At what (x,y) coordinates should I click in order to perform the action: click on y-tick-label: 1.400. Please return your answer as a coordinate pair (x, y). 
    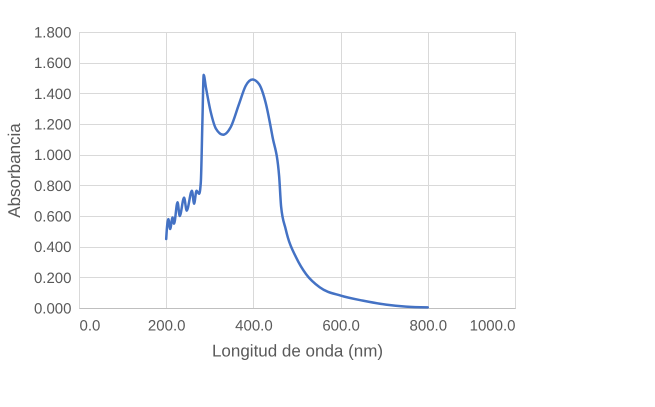
    Looking at the image, I should click on (53, 94).